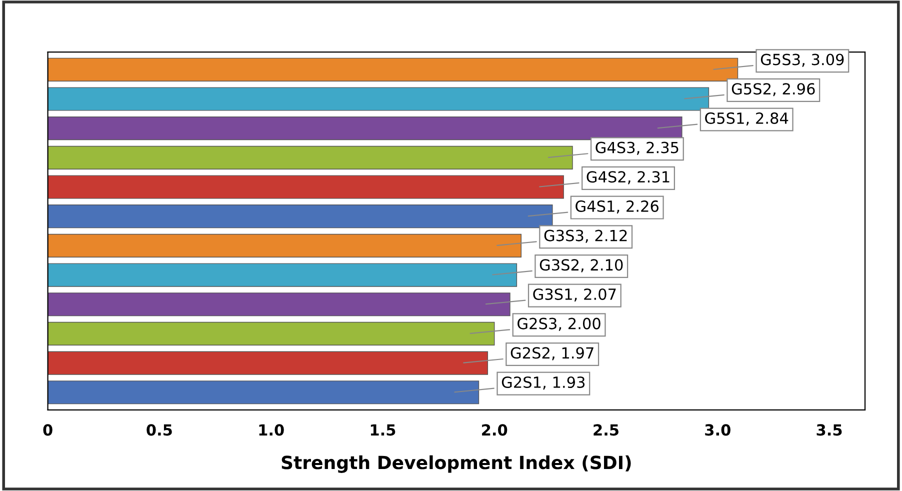 This screenshot has width=902, height=491. Describe the element at coordinates (637, 148) in the screenshot. I see `data-label: G4S3, 2.35` at that location.